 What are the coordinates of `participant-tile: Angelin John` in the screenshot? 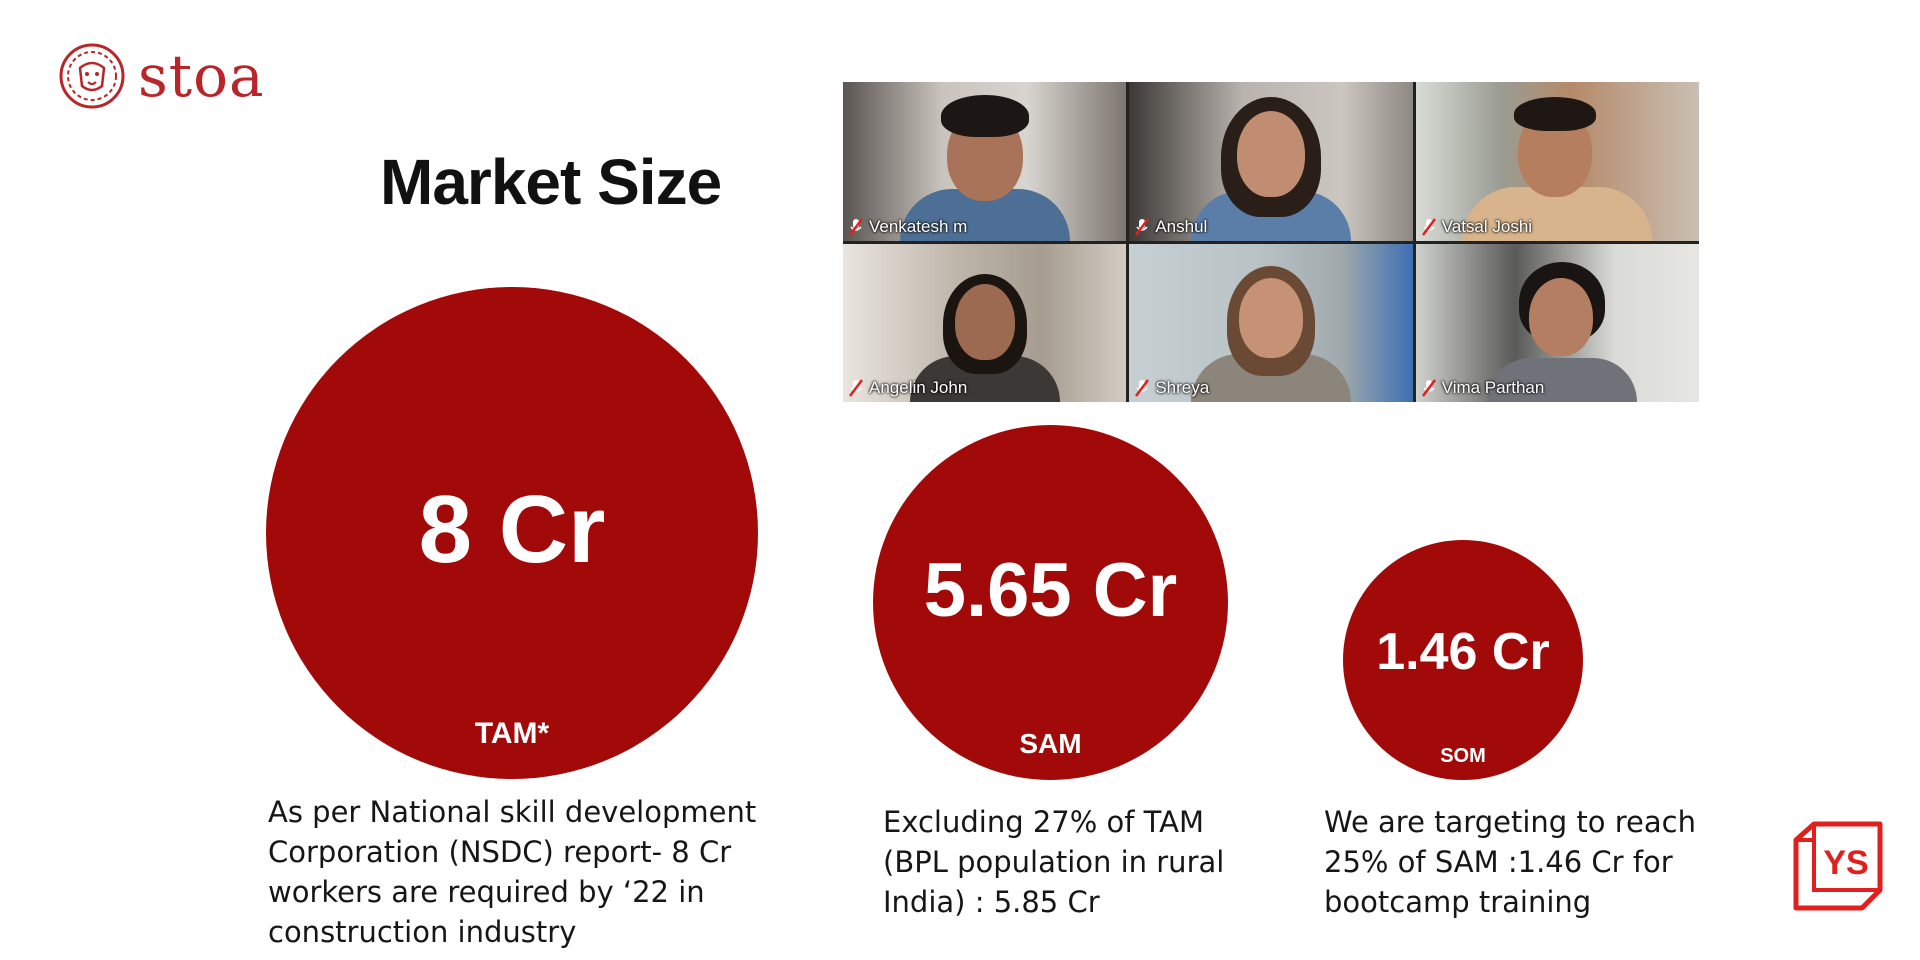 It's located at (985, 322).